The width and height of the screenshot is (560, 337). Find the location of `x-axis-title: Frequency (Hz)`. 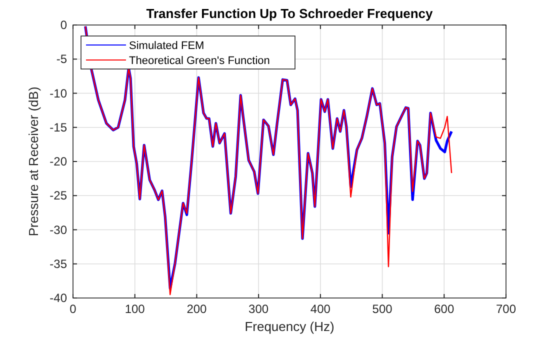

x-axis-title: Frequency (Hz) is located at coordinates (289, 326).